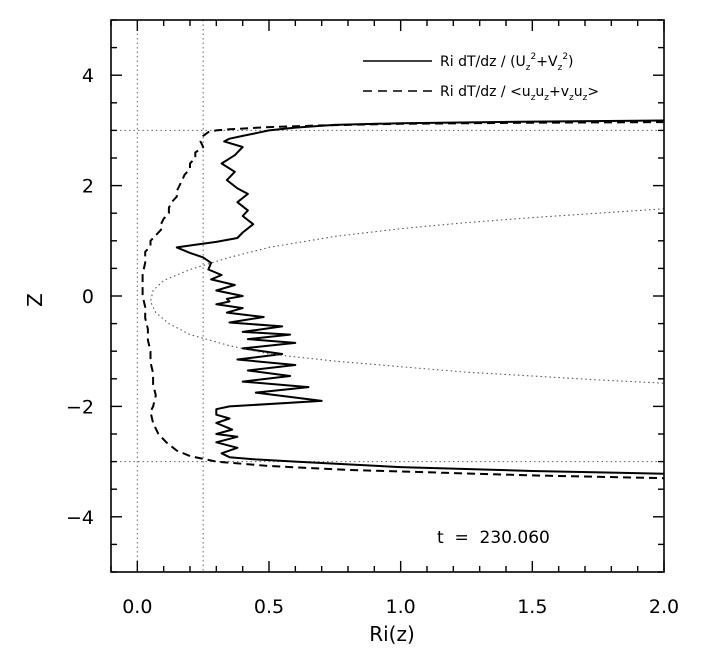  I want to click on y-tick-label: 4, so click(88, 76).